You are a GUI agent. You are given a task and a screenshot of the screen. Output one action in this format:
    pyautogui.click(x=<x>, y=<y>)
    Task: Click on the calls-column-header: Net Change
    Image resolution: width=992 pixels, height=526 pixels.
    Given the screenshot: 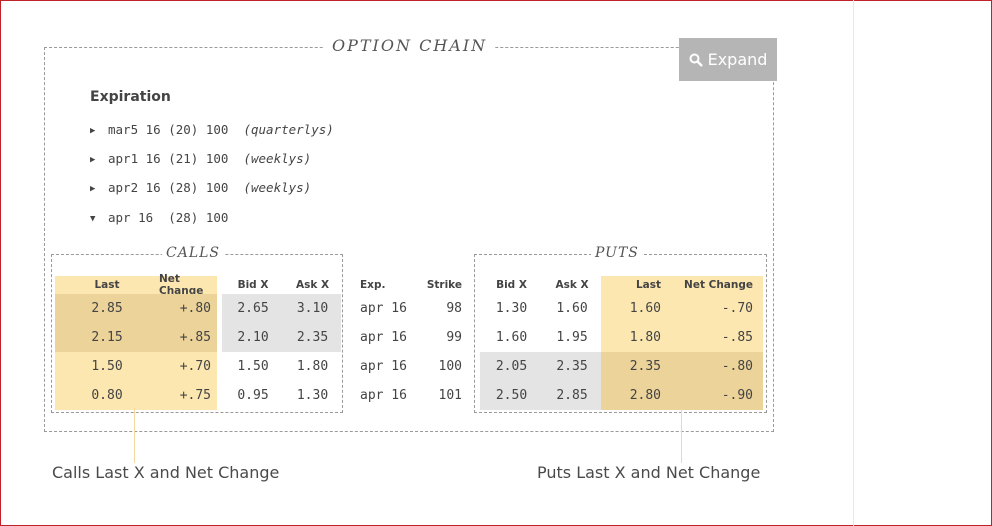 What is the action you would take?
    pyautogui.click(x=188, y=285)
    